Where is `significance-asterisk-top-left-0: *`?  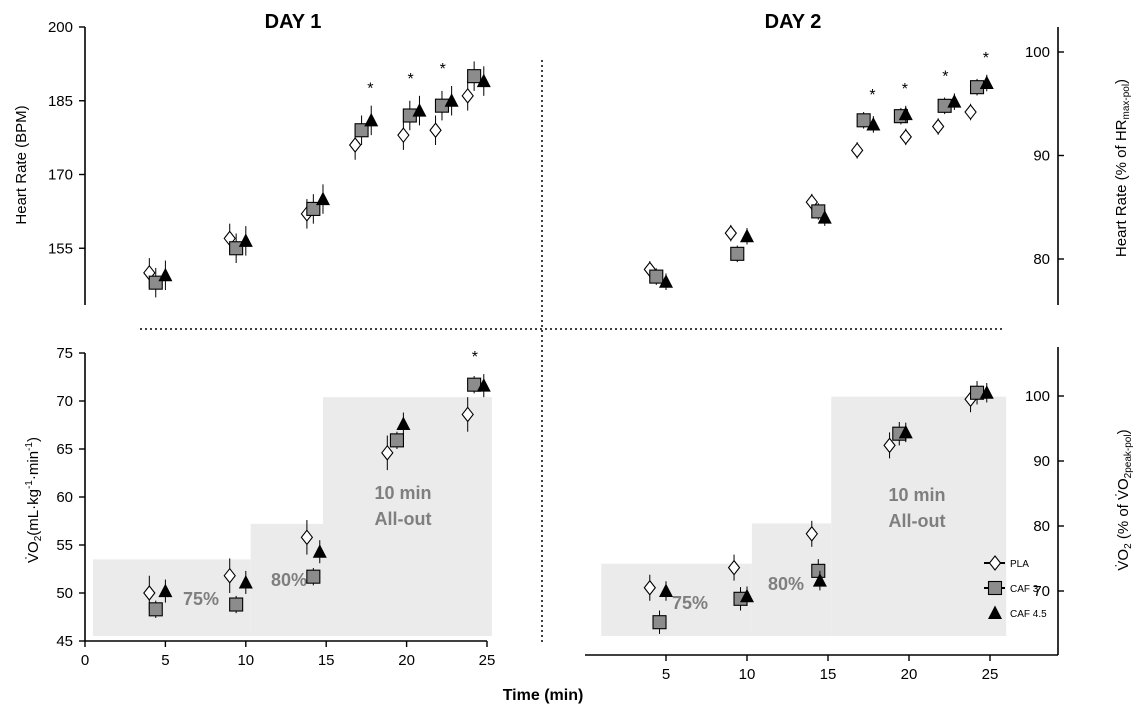 significance-asterisk-top-left-0: * is located at coordinates (370, 89).